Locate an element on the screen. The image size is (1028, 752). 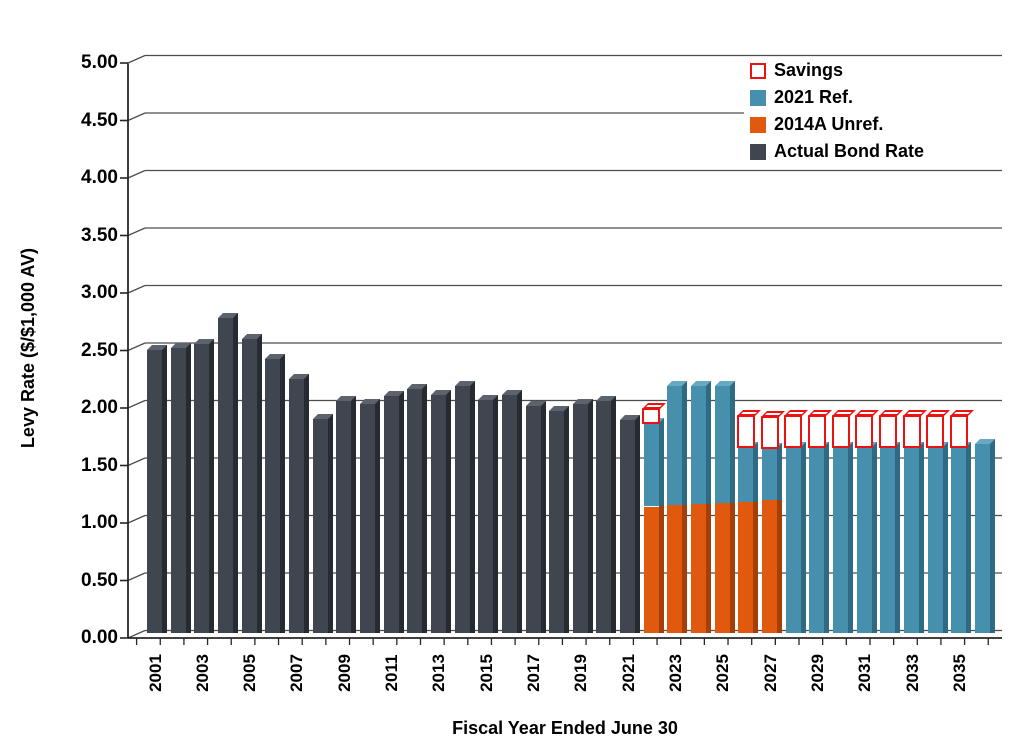
bar-2031-side is located at coordinates (874, 537).